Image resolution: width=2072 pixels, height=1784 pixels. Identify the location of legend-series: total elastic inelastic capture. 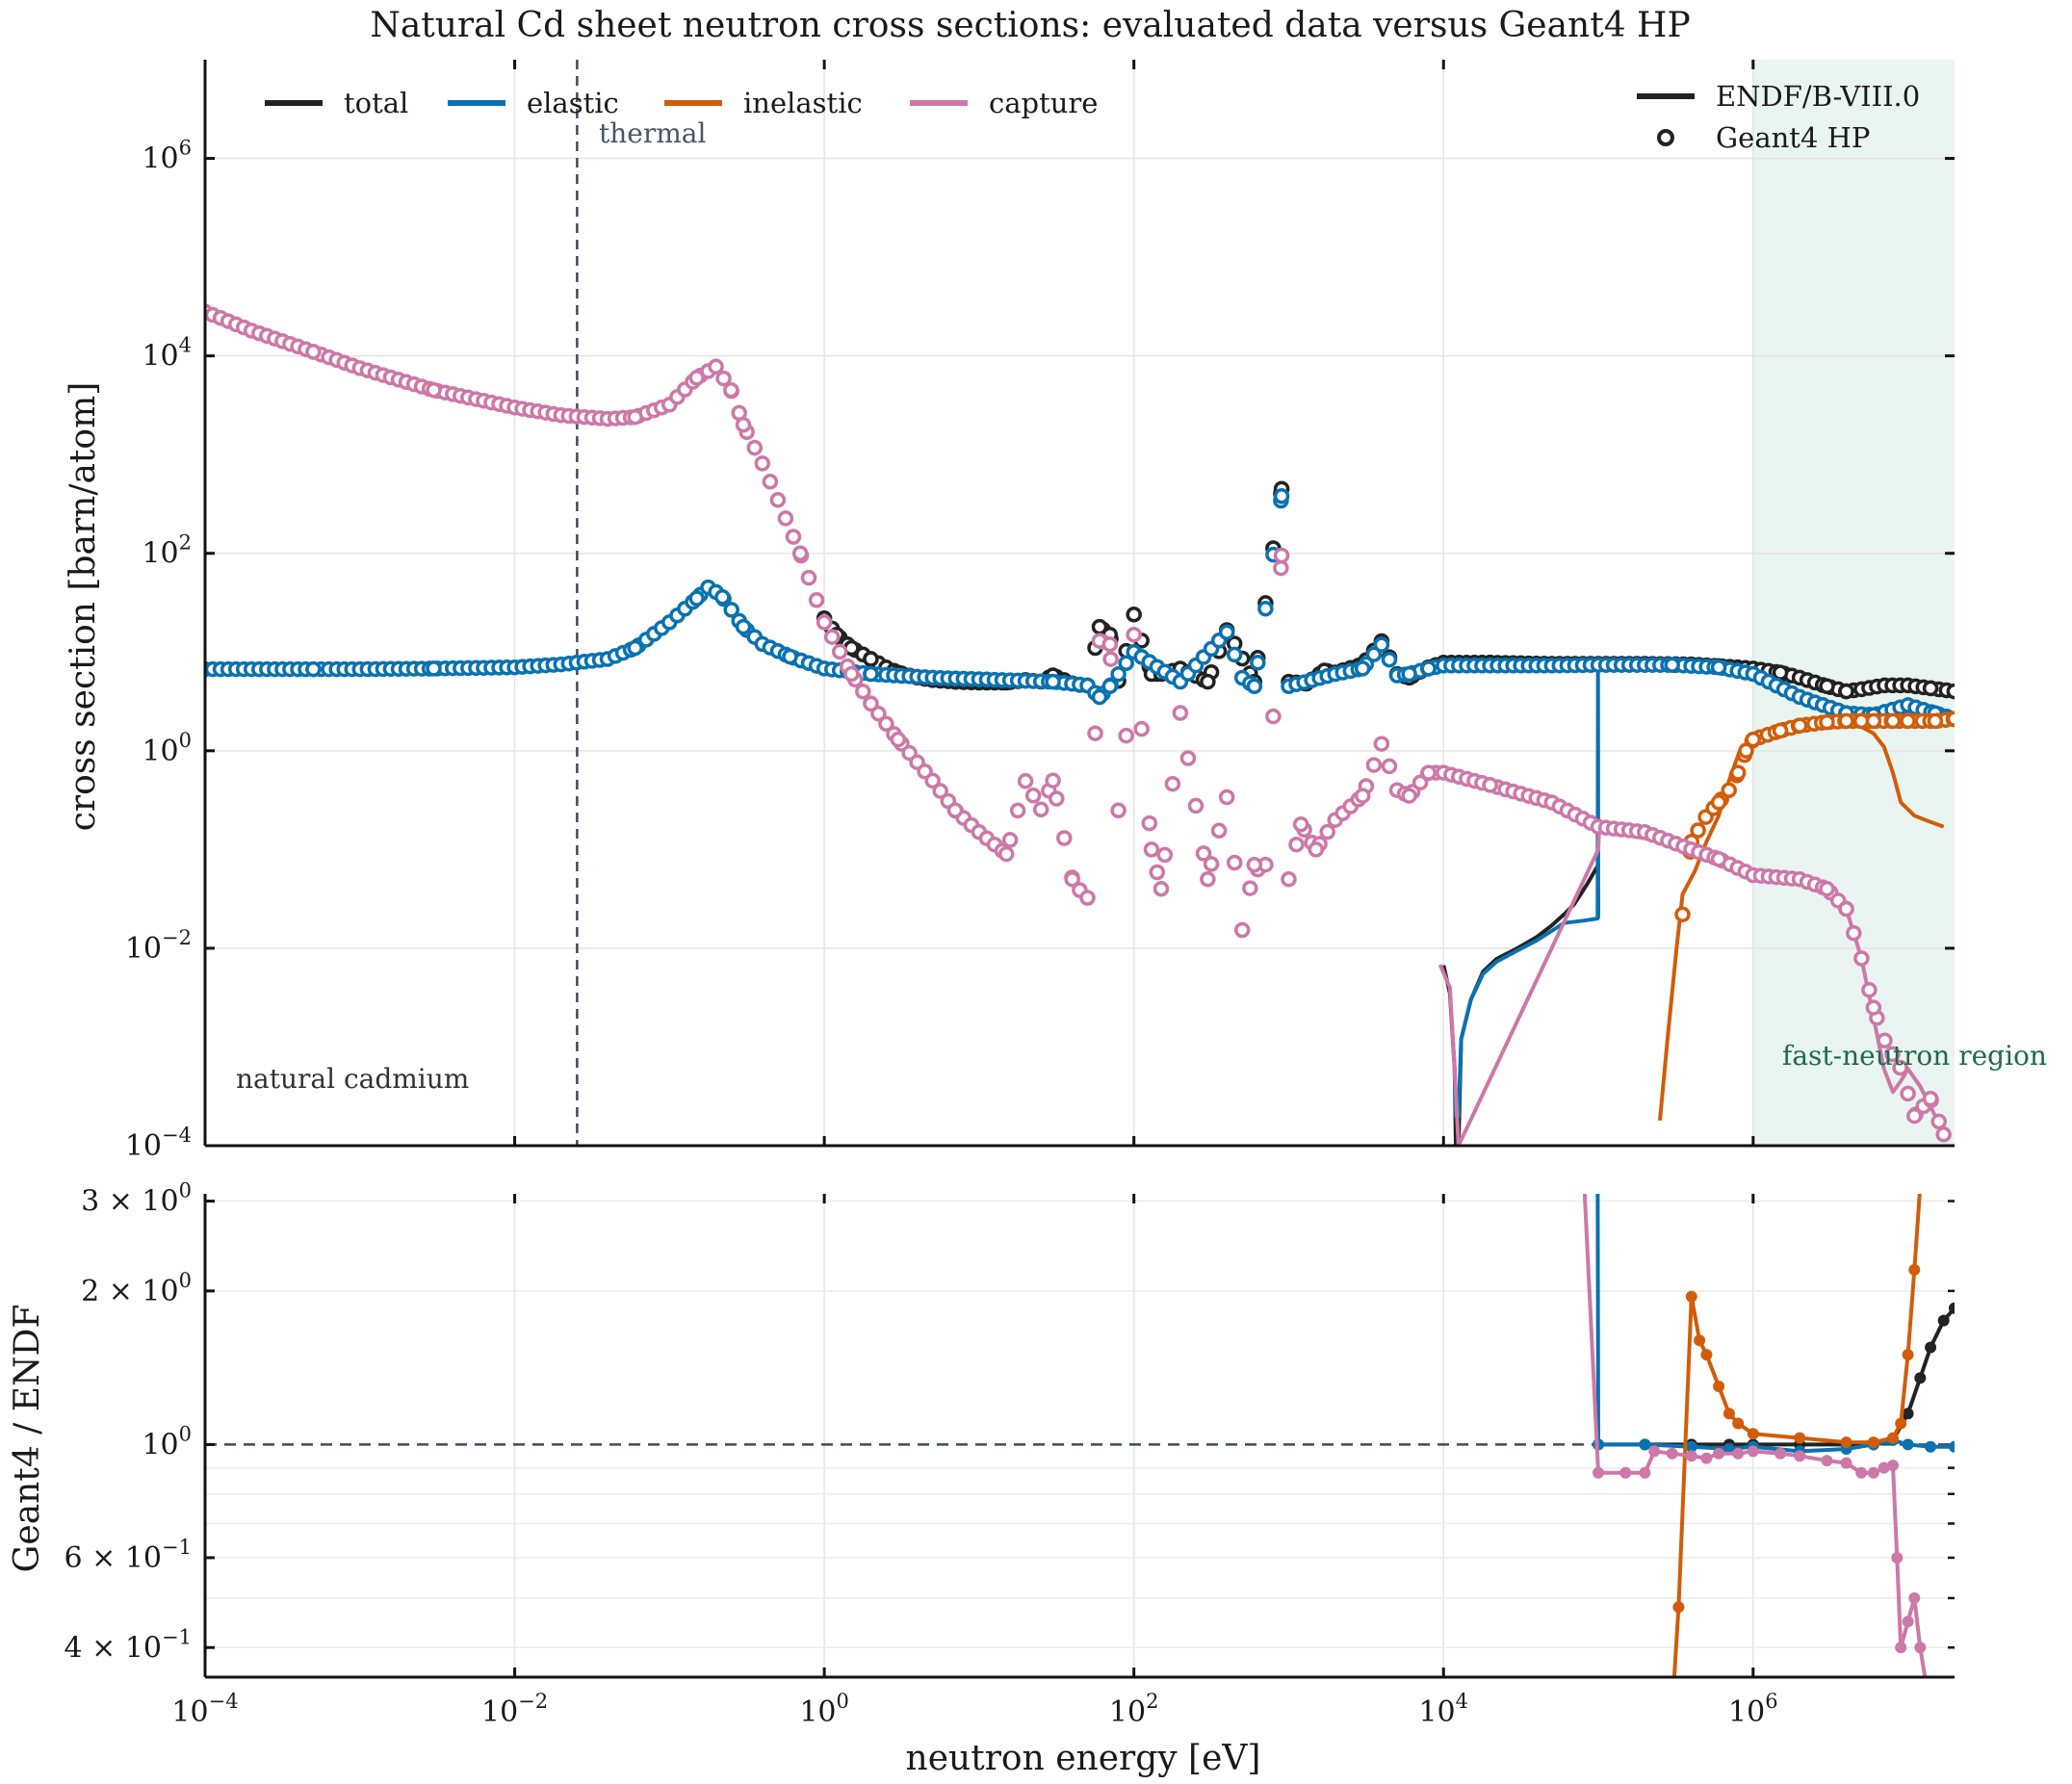
(681, 103).